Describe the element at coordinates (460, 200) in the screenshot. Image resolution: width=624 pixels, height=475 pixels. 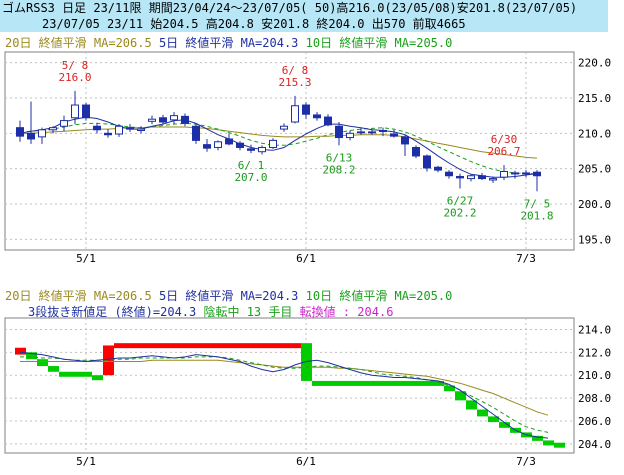
I see `annotation-date: 6/27` at that location.